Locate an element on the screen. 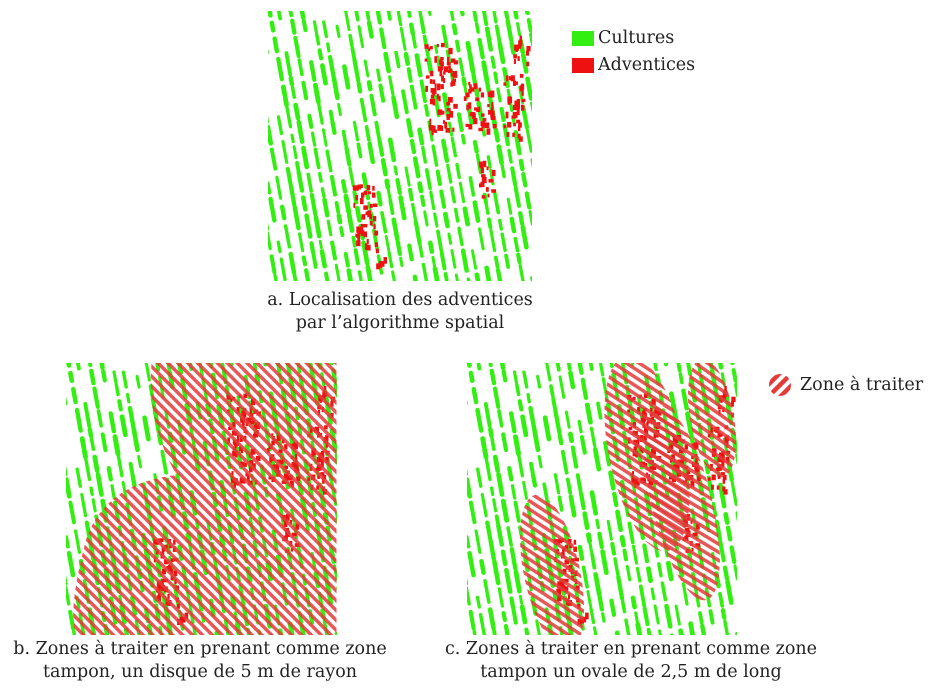 The height and width of the screenshot is (693, 933). caption-a-line1: a. Localisation des adventices is located at coordinates (400, 300).